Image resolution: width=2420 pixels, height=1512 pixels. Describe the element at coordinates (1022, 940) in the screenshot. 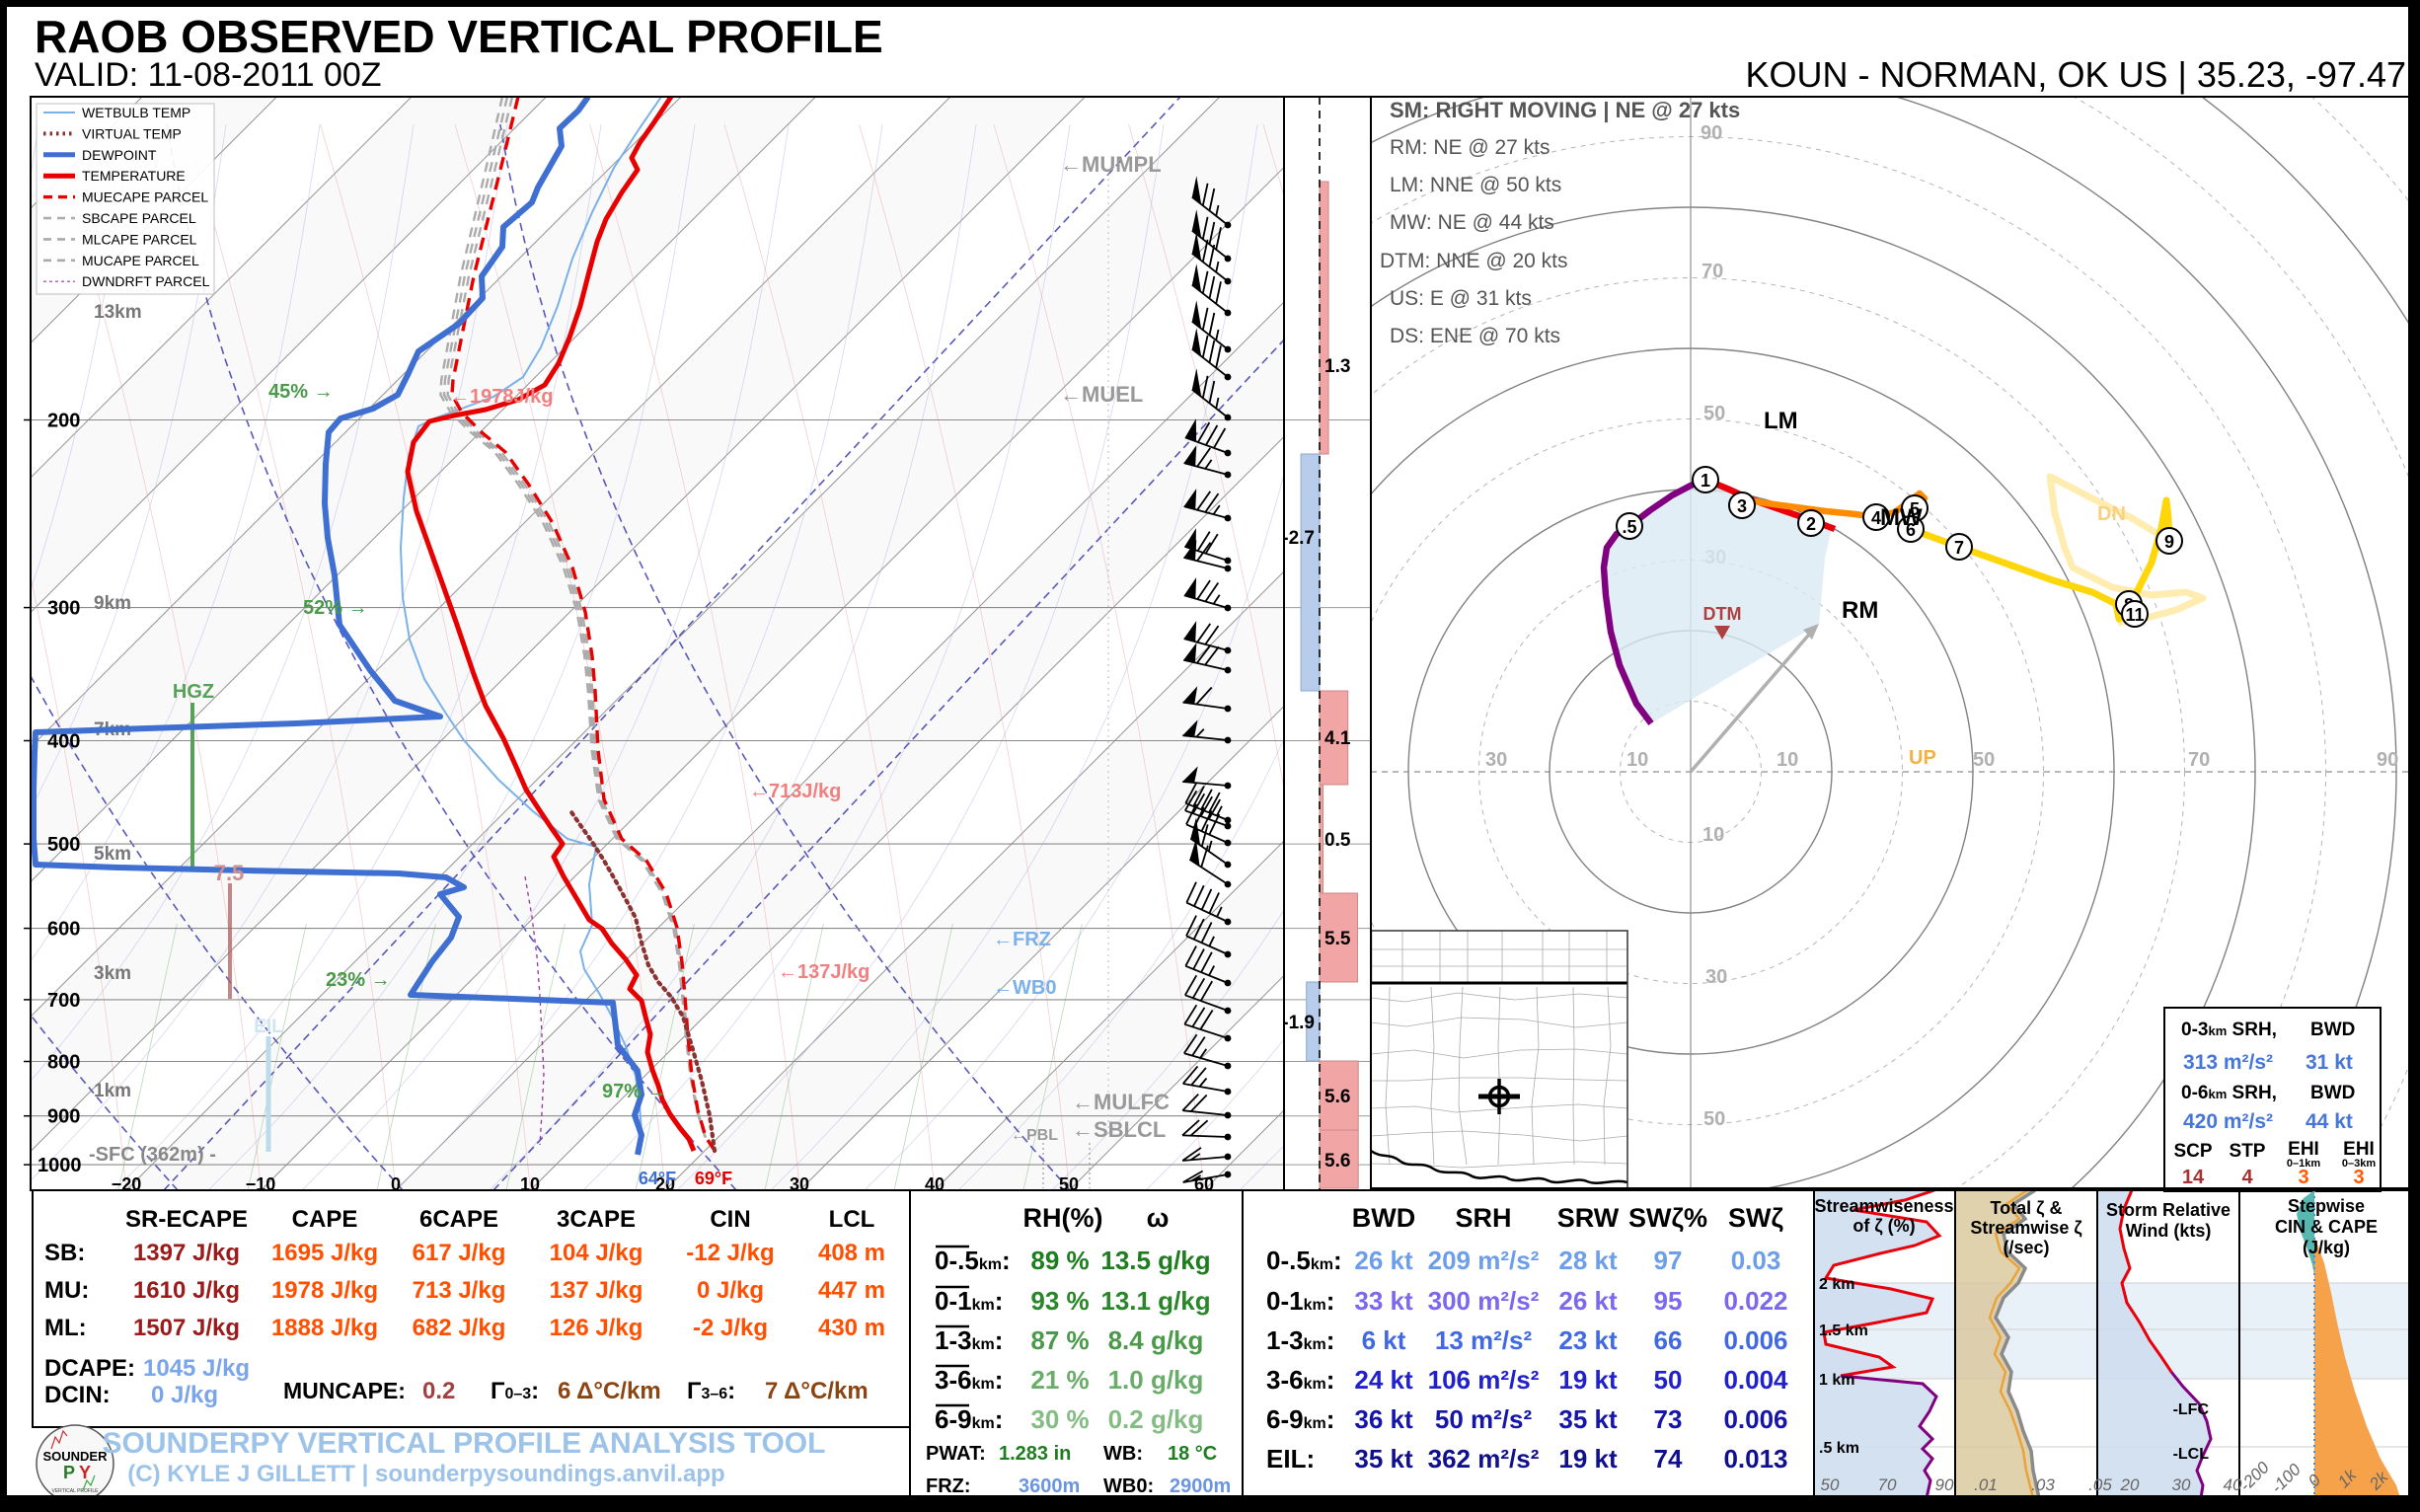

I see `svg-text: ←FRZ` at that location.